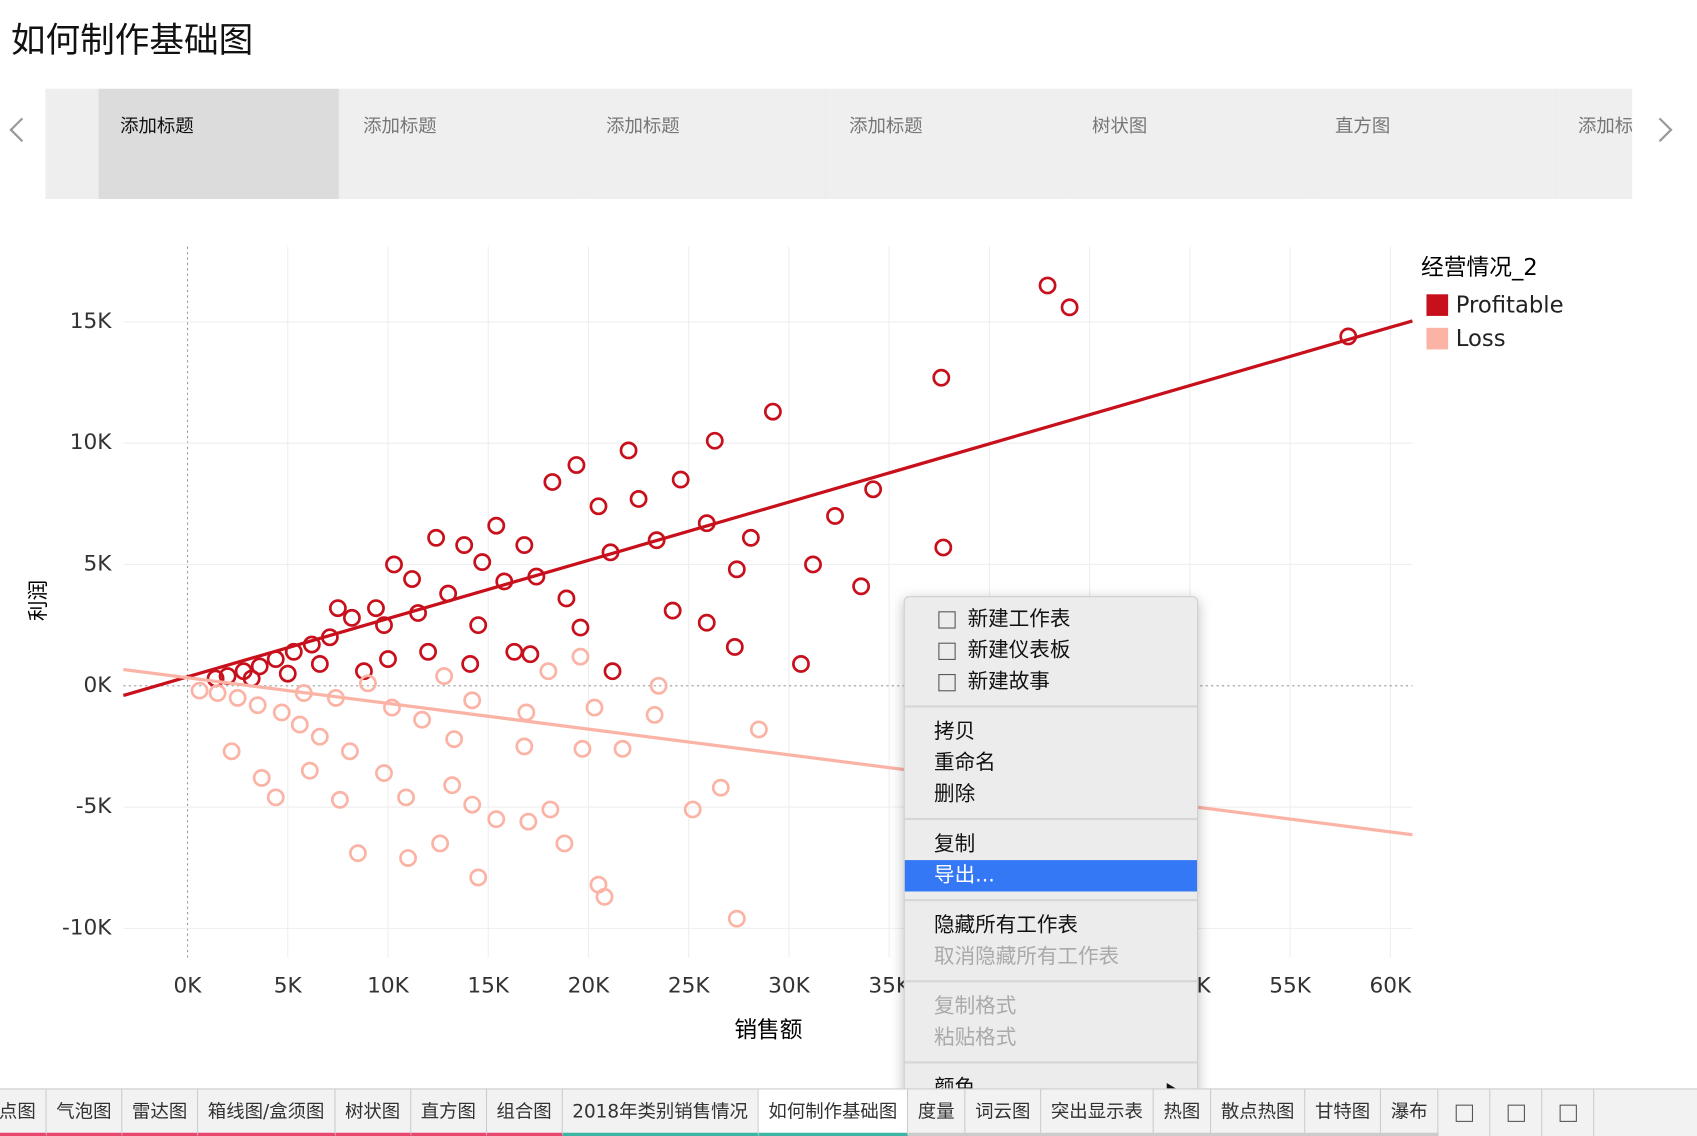 The width and height of the screenshot is (1697, 1136). What do you see at coordinates (1481, 339) in the screenshot?
I see `legend-label: Loss` at bounding box center [1481, 339].